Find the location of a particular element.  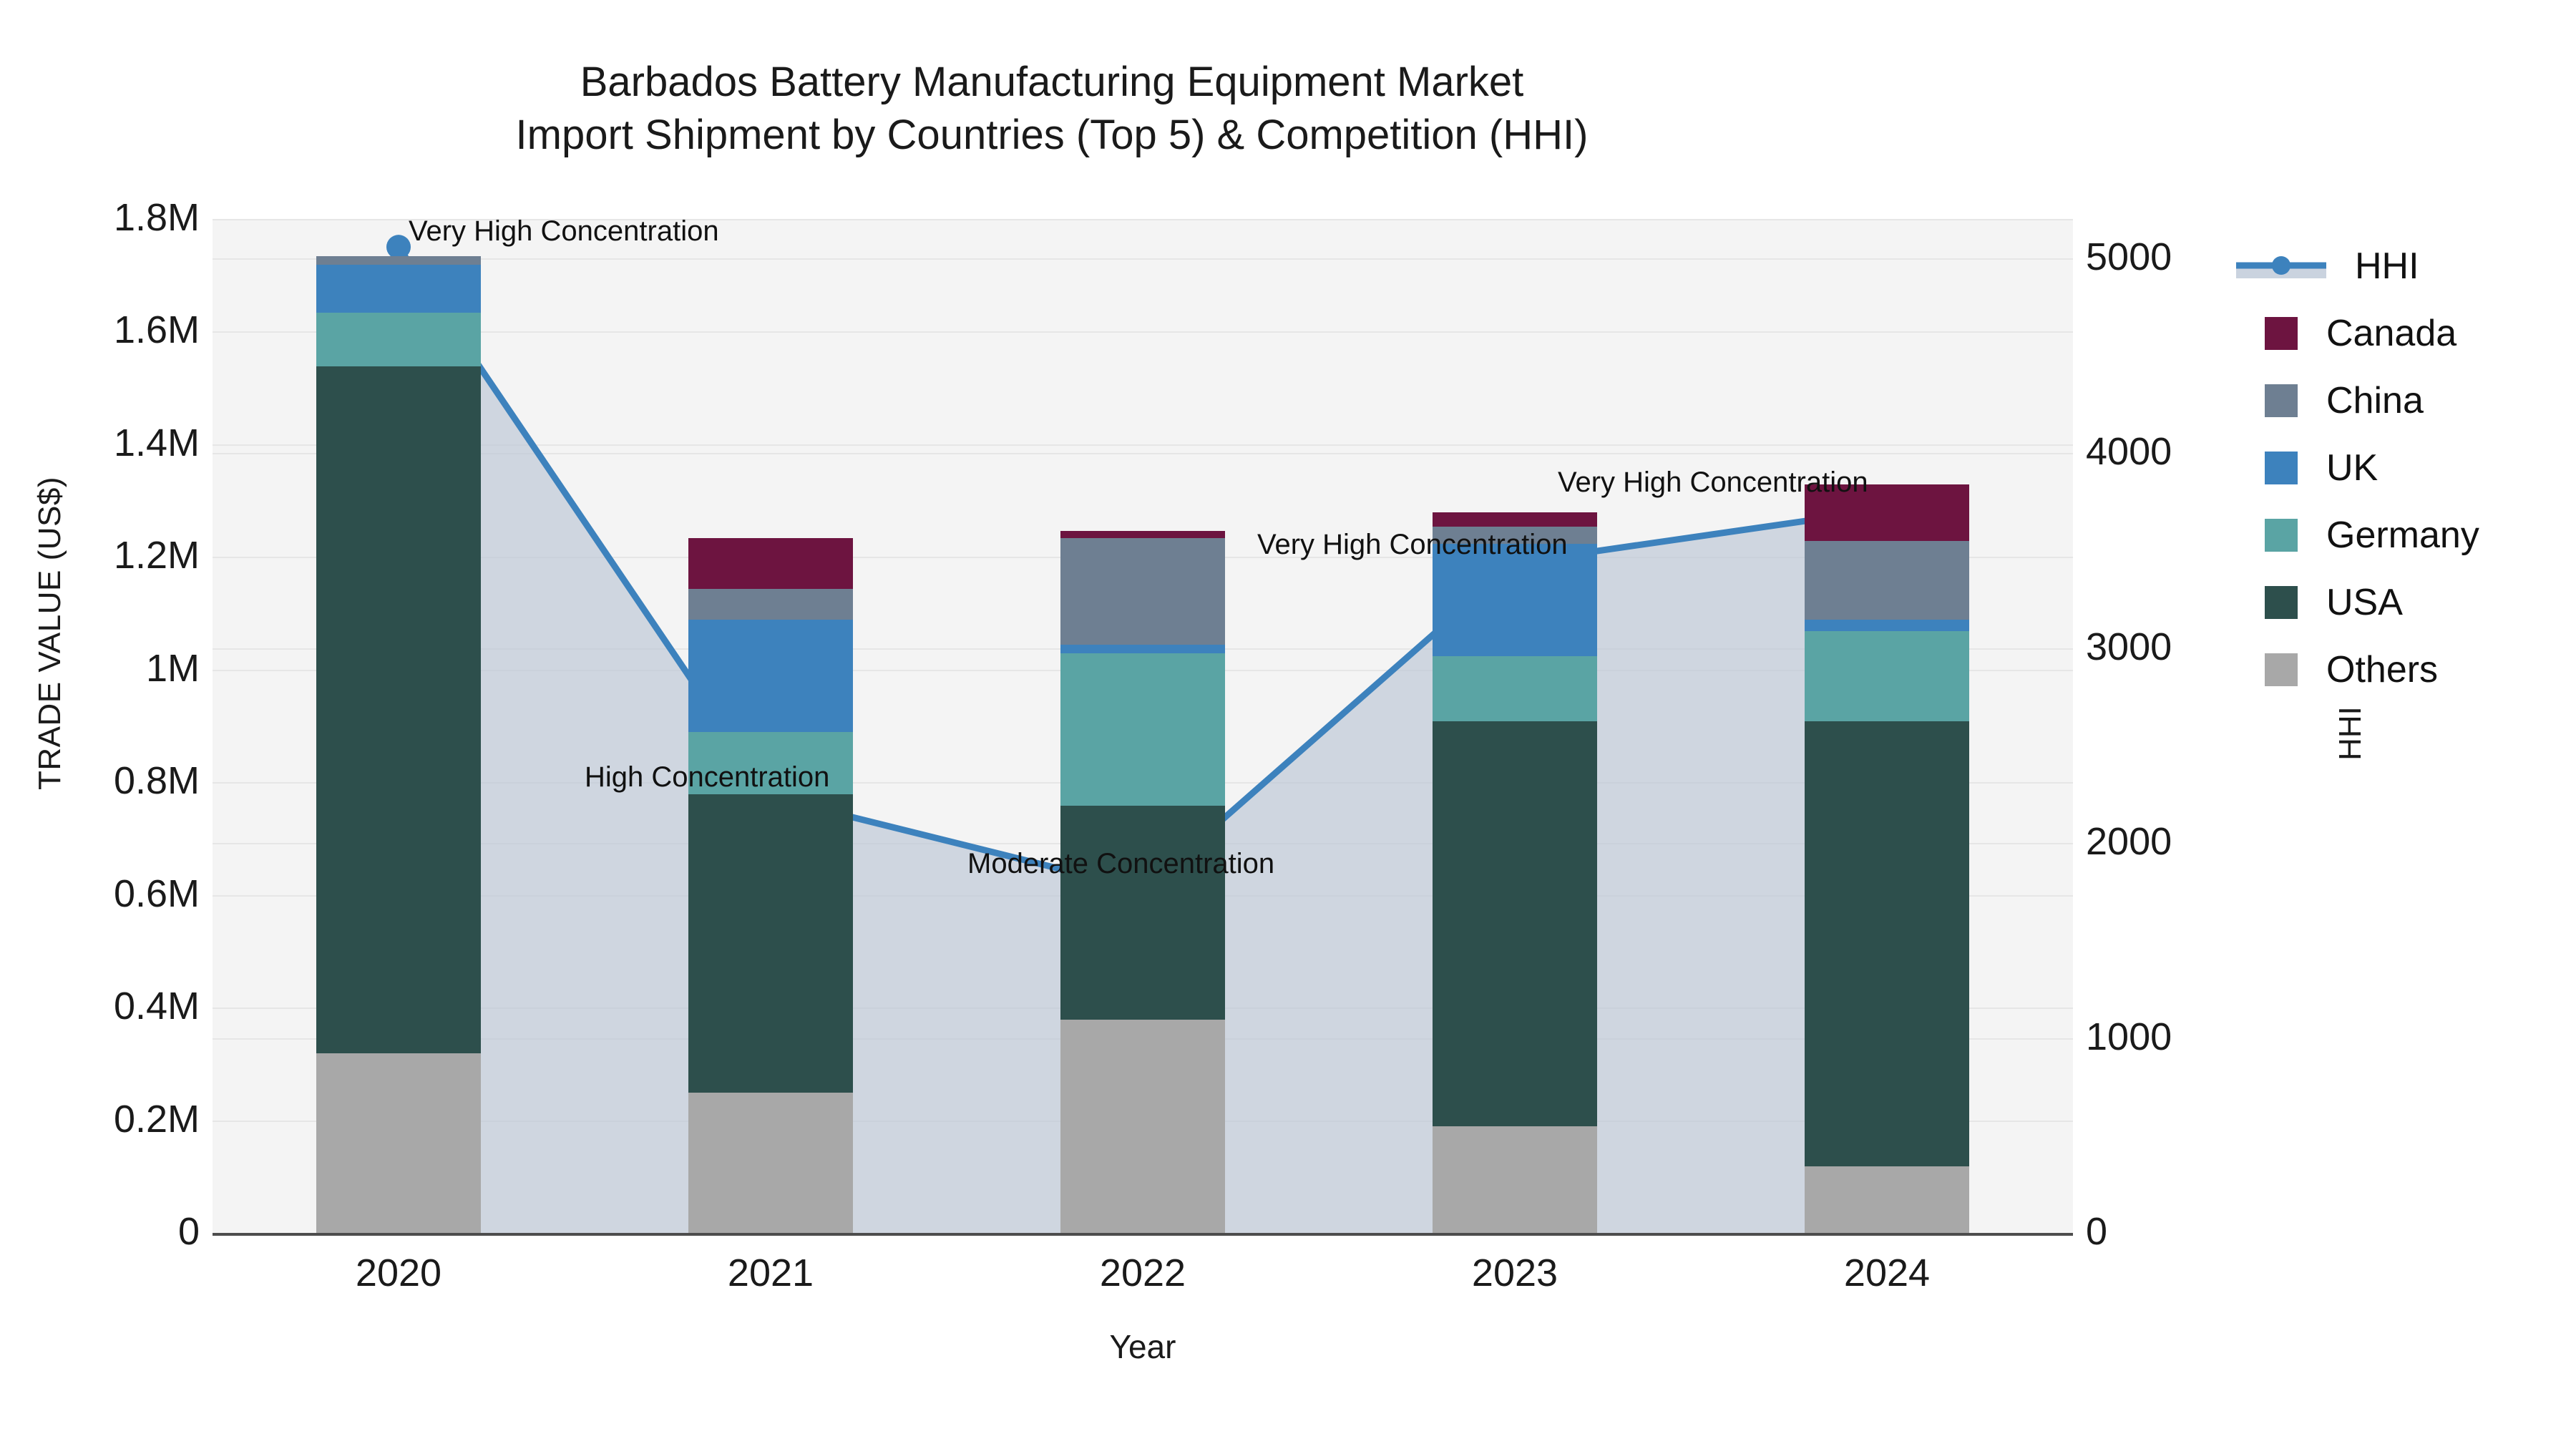

bar-segment-canada-2021 is located at coordinates (770, 563).